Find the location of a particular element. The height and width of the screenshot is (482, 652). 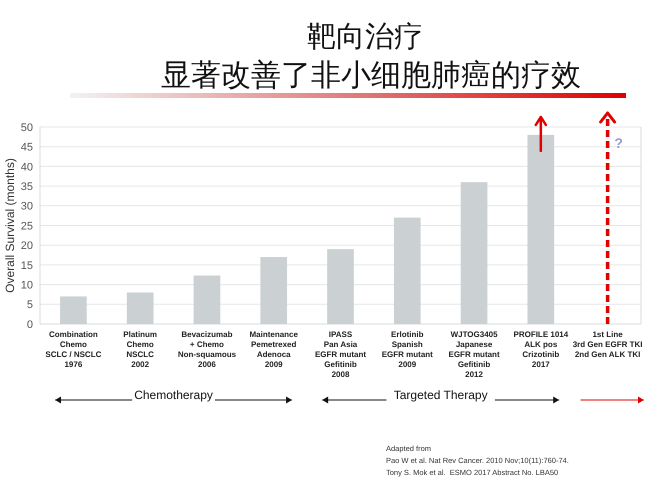

x-tick-label: PROFILE 1014 ALK pos Crizotinib 2017 is located at coordinates (541, 349).